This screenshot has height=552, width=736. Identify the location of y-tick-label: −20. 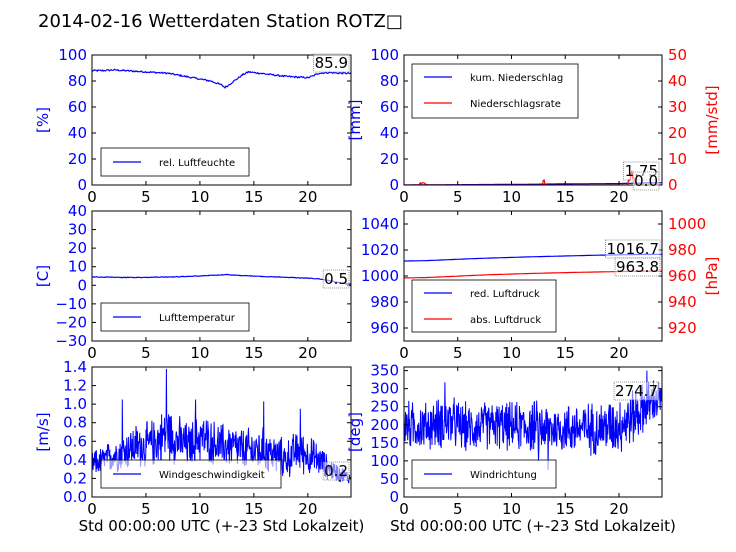
(71, 322).